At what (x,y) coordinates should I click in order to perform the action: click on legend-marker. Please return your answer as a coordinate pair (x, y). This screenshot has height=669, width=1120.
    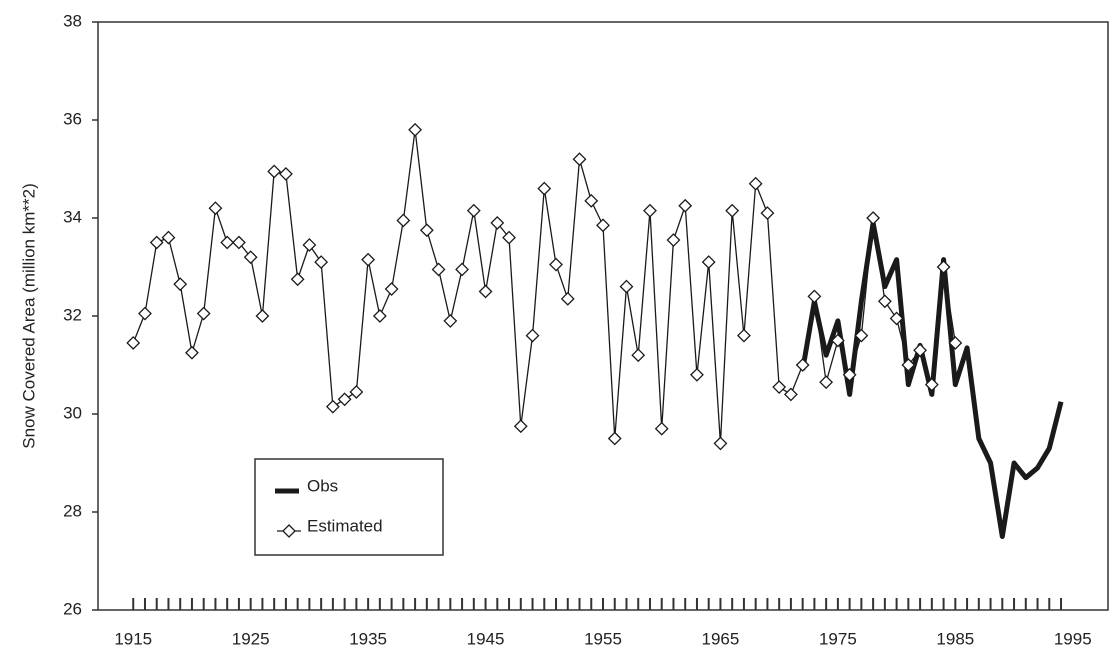
    Looking at the image, I should click on (289, 531).